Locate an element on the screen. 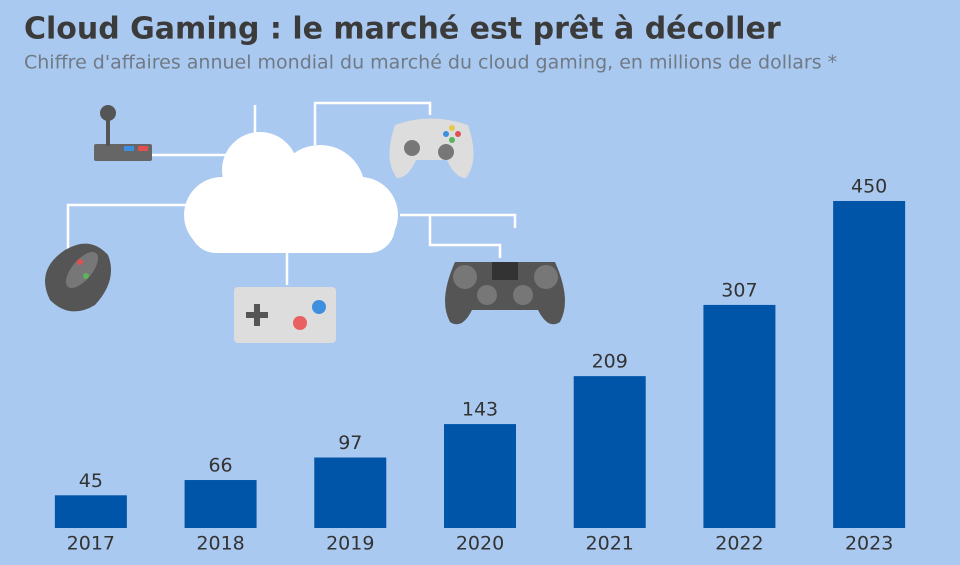  x-tick-label: 2020 is located at coordinates (480, 544).